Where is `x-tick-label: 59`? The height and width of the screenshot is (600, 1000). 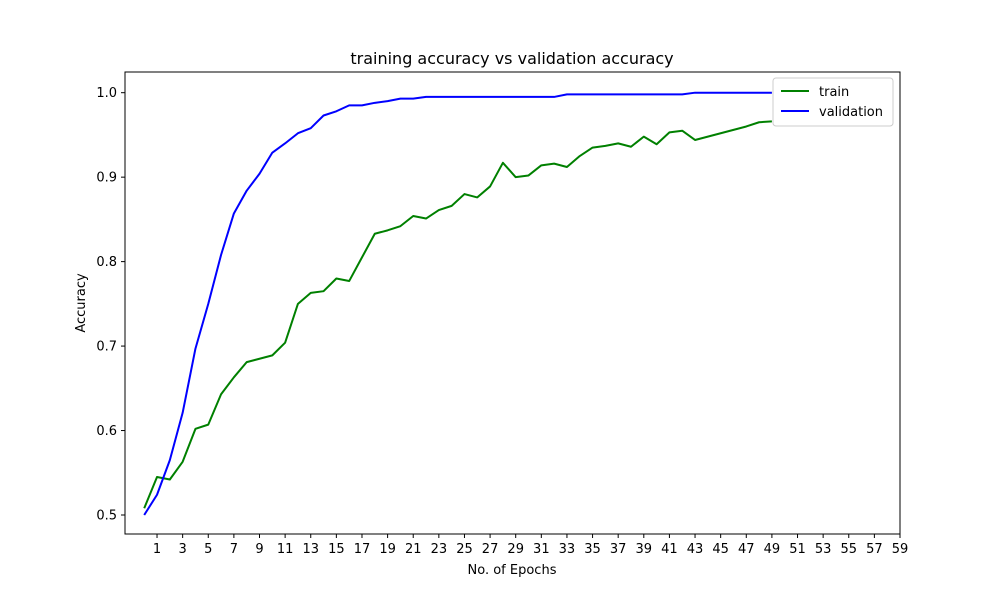 x-tick-label: 59 is located at coordinates (900, 549).